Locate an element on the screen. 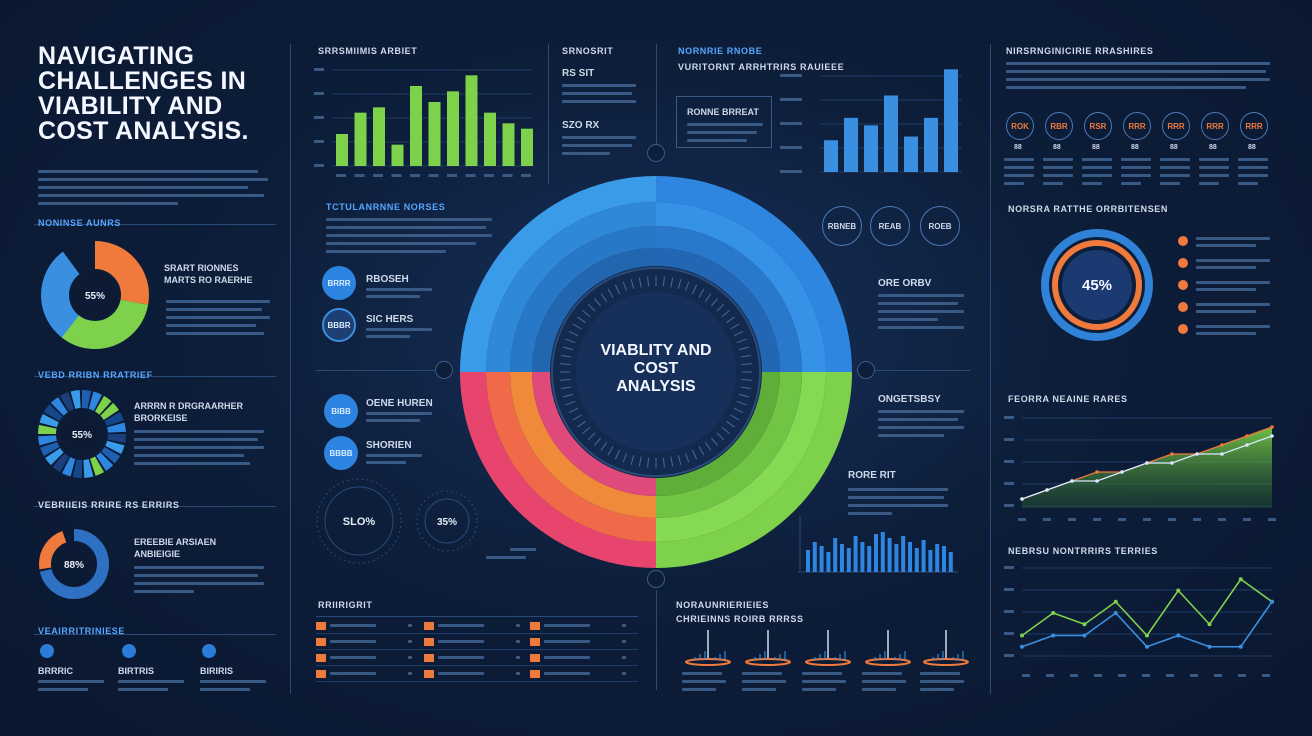  icon-circle: REAB is located at coordinates (890, 226).